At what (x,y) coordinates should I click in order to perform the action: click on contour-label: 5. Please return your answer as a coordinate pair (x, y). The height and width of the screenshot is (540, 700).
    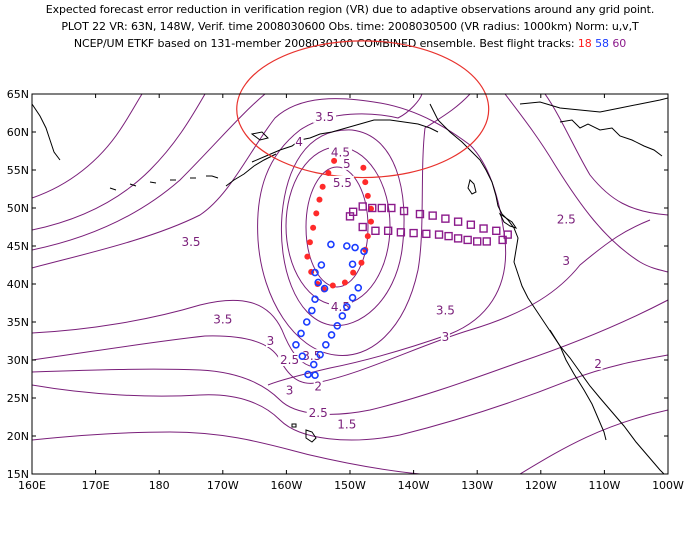
    Looking at the image, I should click on (347, 164).